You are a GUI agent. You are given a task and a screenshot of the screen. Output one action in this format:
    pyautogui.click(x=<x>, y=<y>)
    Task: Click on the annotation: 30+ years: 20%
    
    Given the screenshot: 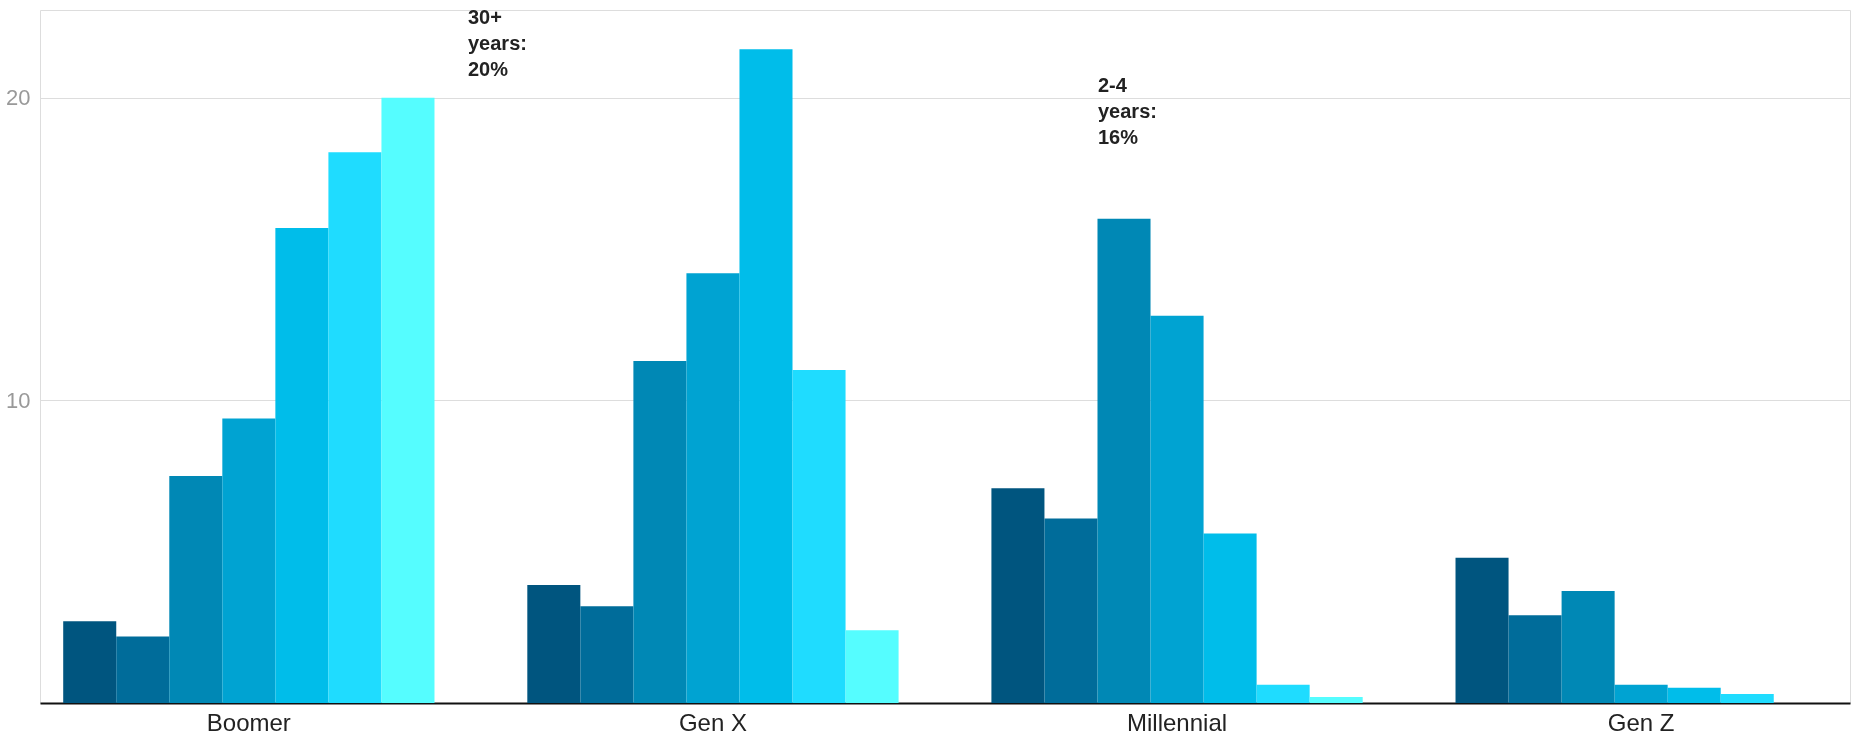 What is the action you would take?
    pyautogui.click(x=497, y=43)
    